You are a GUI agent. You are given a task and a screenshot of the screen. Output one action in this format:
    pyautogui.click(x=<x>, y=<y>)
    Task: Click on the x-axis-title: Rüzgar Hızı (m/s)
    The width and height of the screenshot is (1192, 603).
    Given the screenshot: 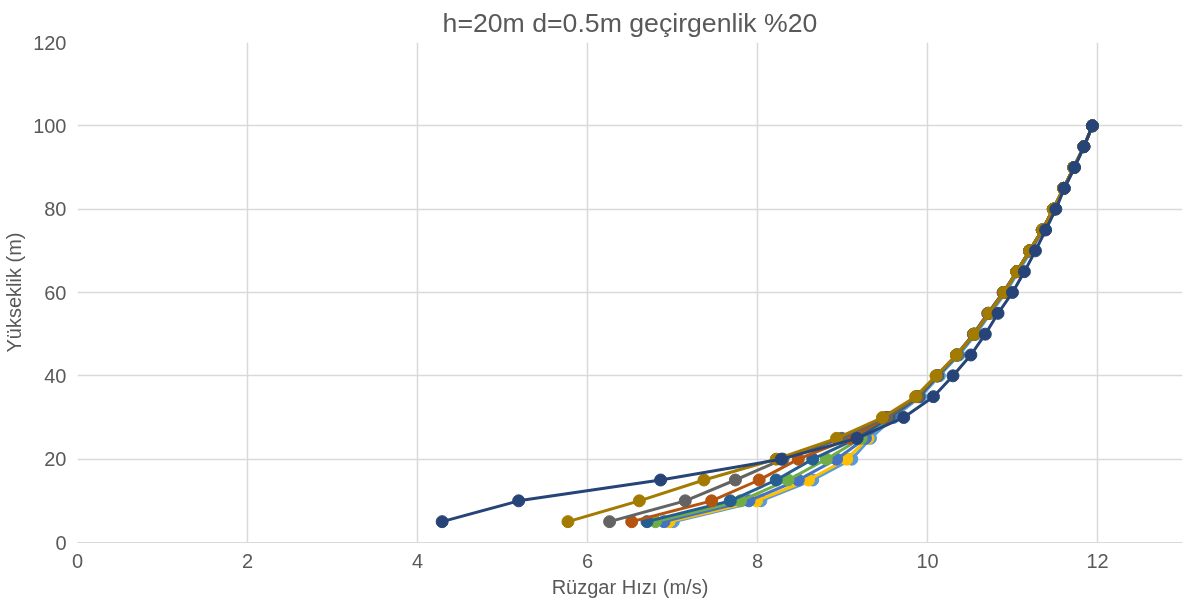 What is the action you would take?
    pyautogui.click(x=630, y=586)
    